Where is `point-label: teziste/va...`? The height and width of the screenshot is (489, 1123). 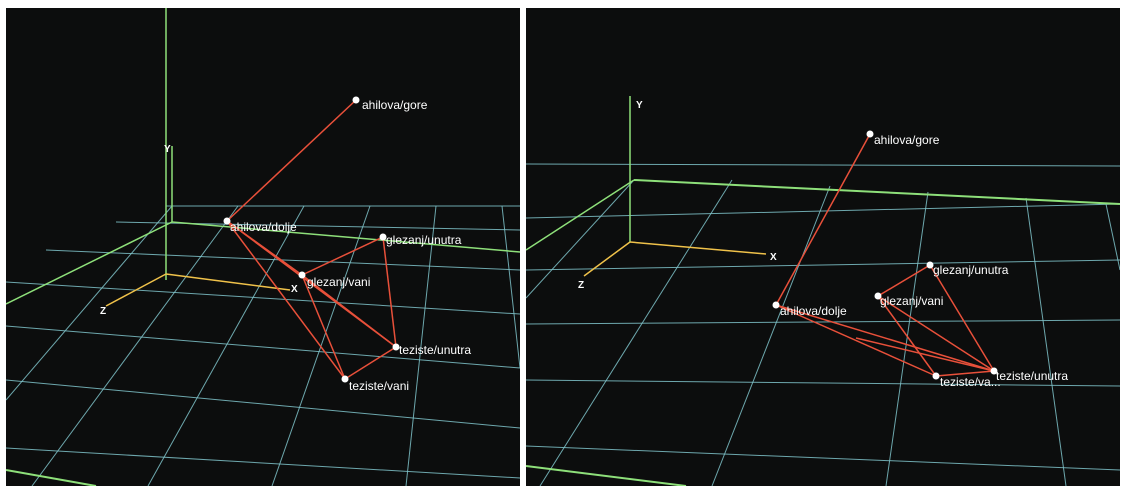
point-label: teziste/va... is located at coordinates (970, 382).